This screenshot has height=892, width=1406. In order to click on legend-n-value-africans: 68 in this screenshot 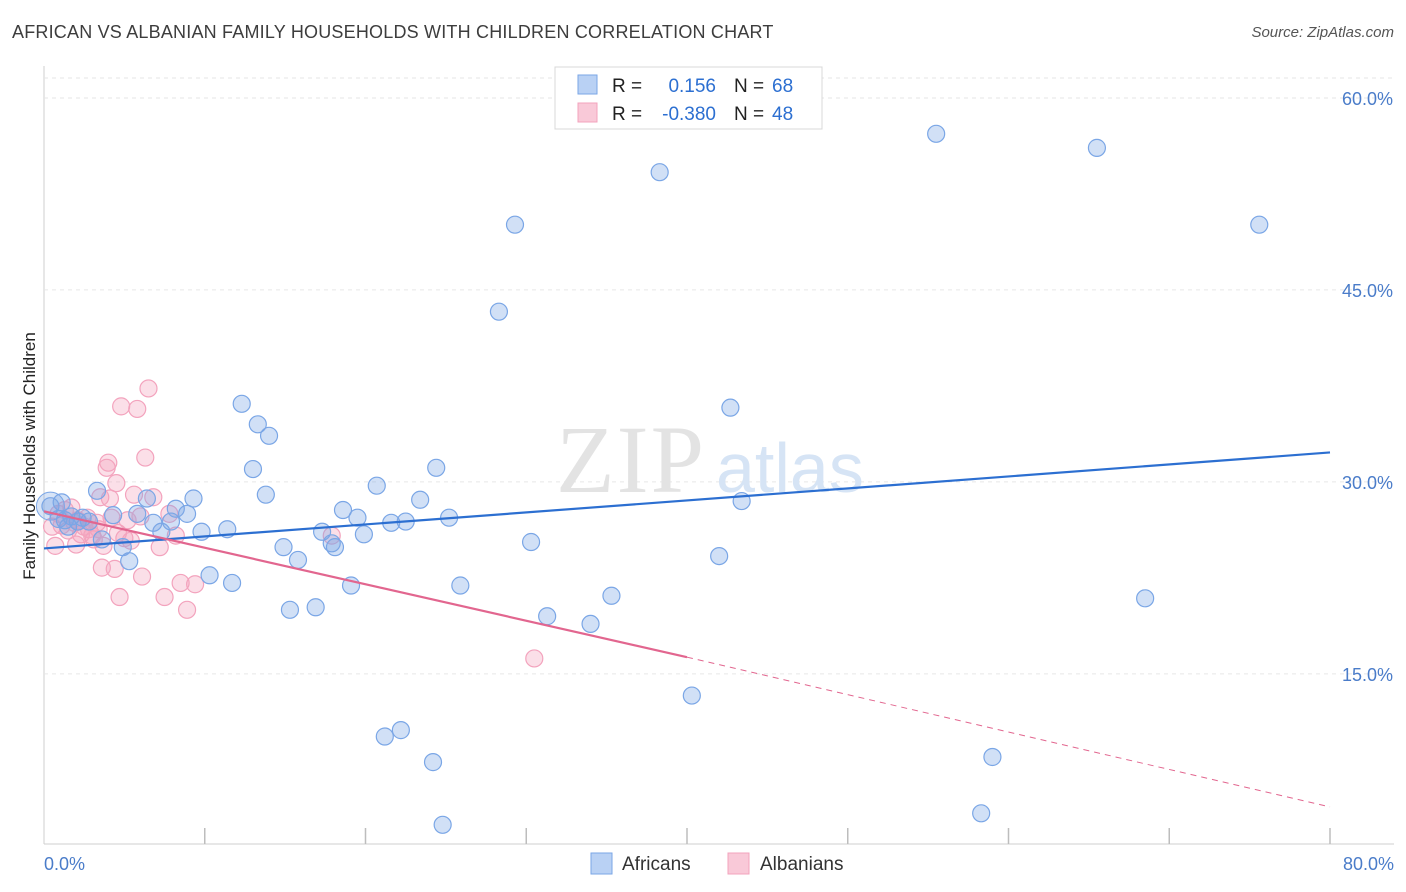, I will do `click(782, 86)`.